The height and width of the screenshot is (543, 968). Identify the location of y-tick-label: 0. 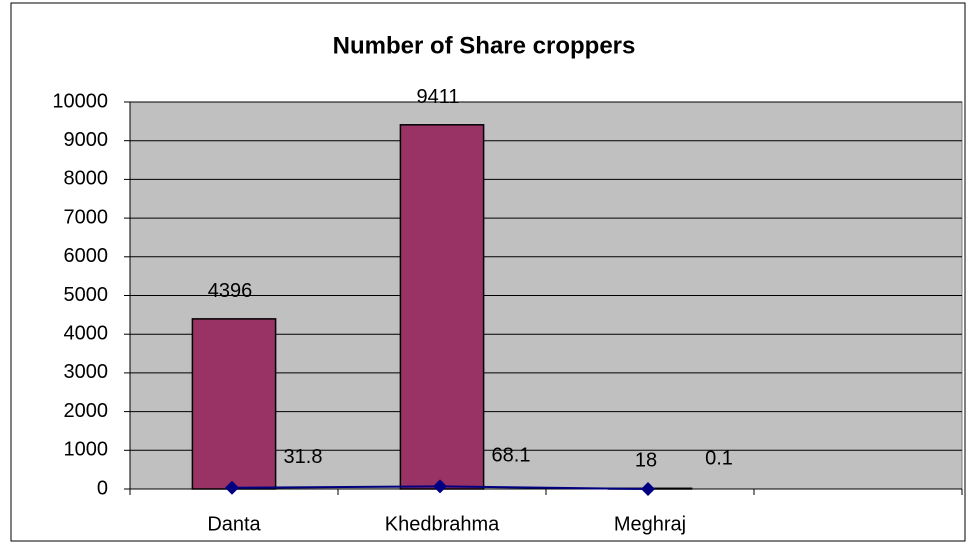
(102, 488).